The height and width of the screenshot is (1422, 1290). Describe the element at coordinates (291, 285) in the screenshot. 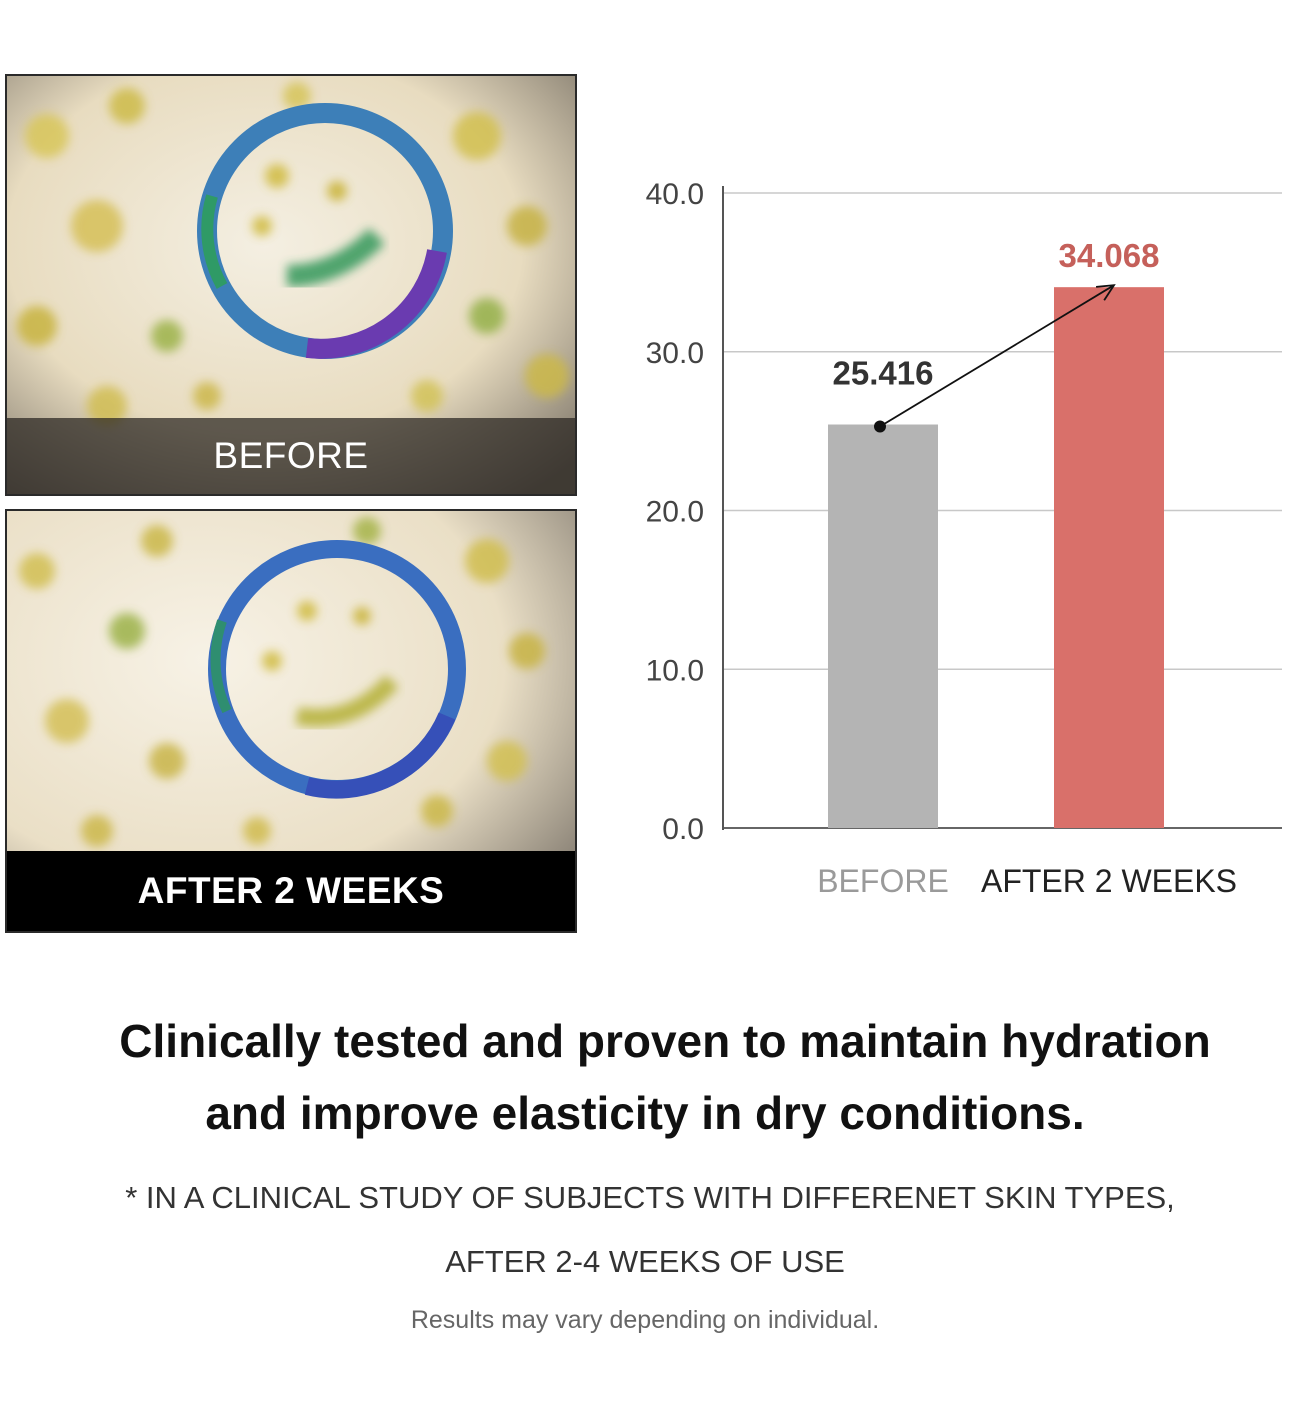

I see `before-skin-photo: BEFORE` at that location.